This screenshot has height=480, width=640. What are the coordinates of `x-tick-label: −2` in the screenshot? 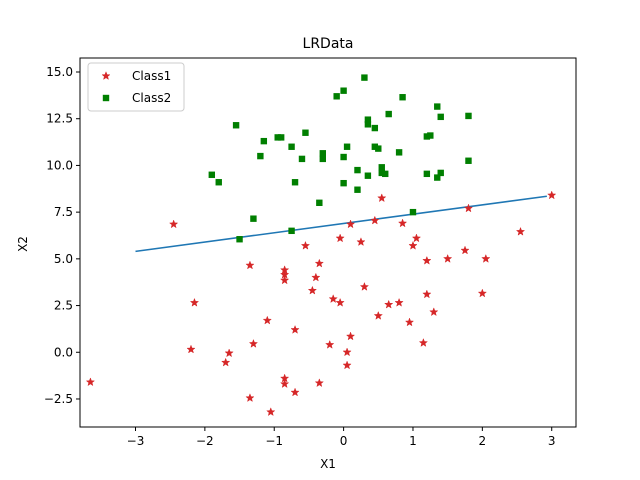 It's located at (205, 441).